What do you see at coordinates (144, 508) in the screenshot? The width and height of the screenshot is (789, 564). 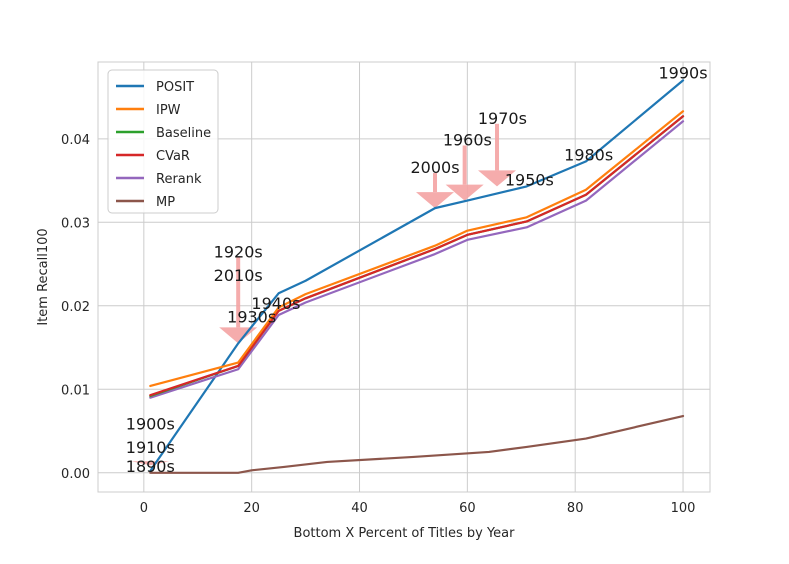 I see `x-tick-label: 0` at bounding box center [144, 508].